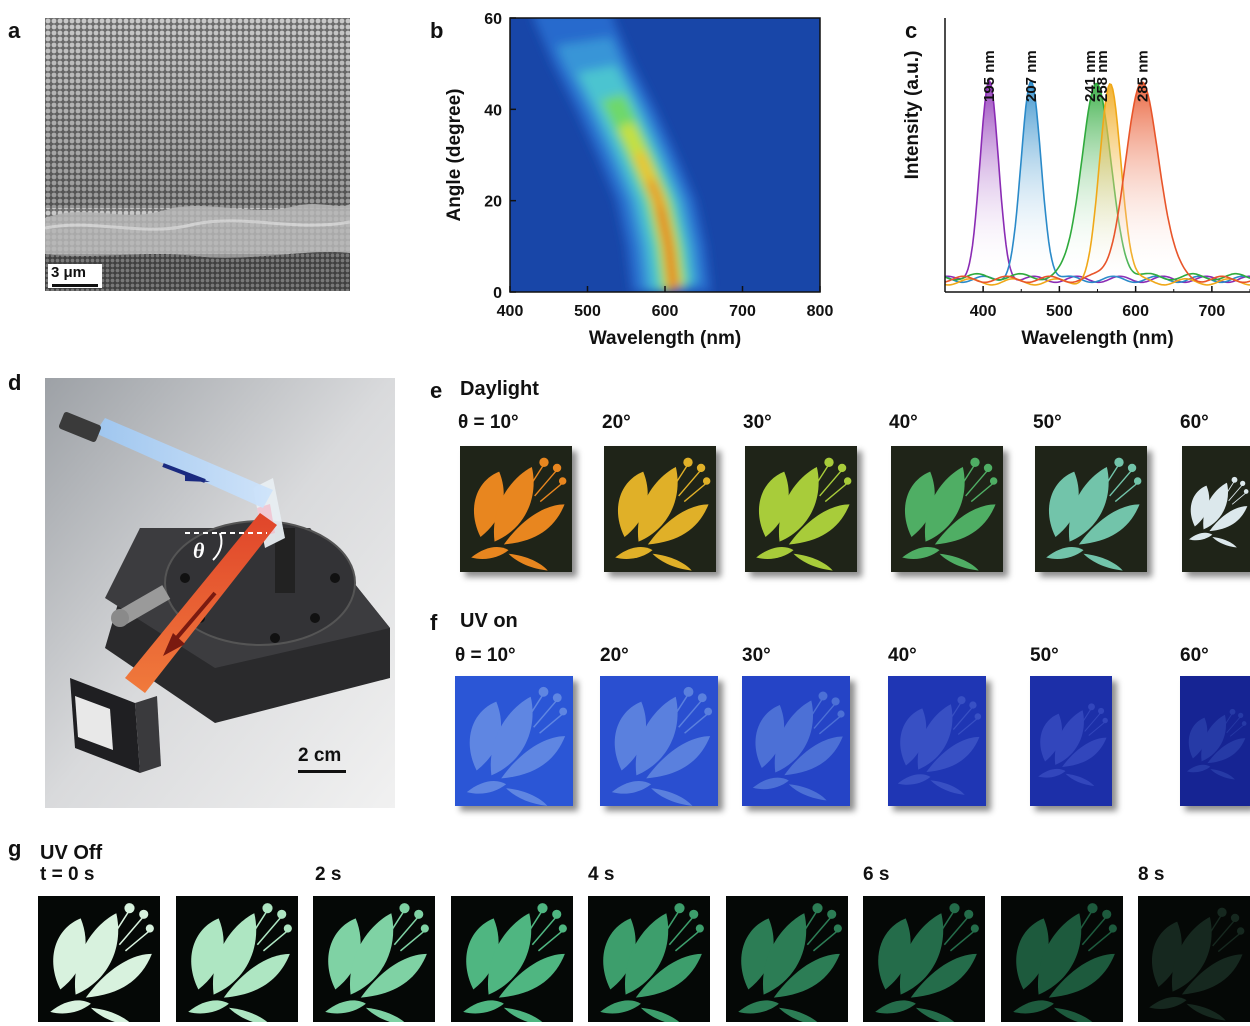  Describe the element at coordinates (454, 154) in the screenshot. I see `y-axis-label: Angle (degree)` at that location.